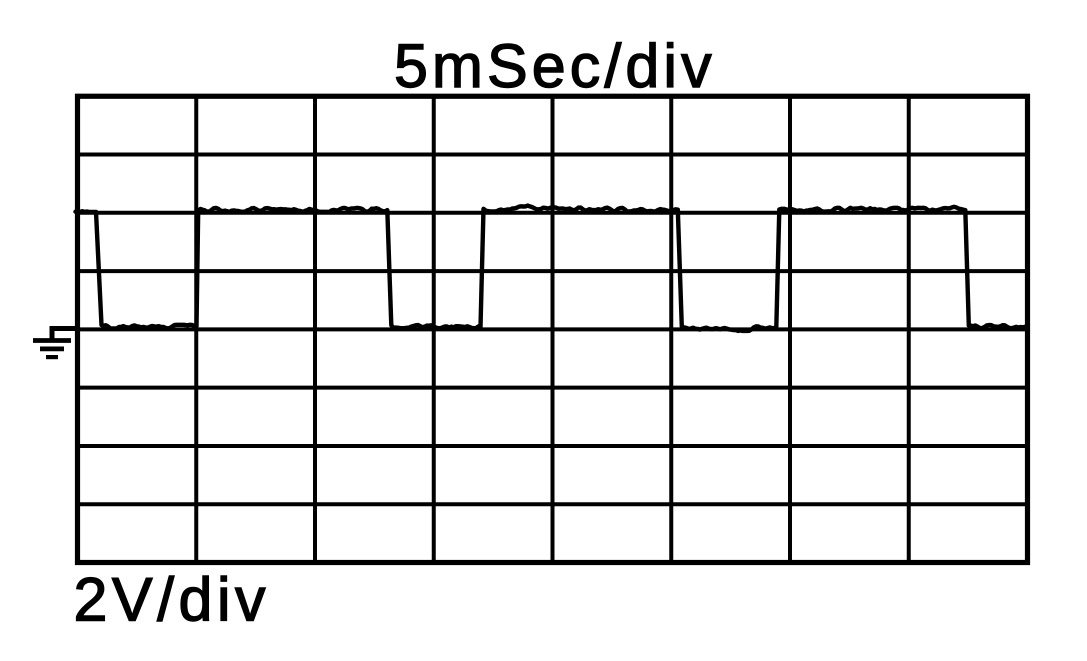 The image size is (1087, 661). I want to click on svg-text: 5mSec/div, so click(555, 66).